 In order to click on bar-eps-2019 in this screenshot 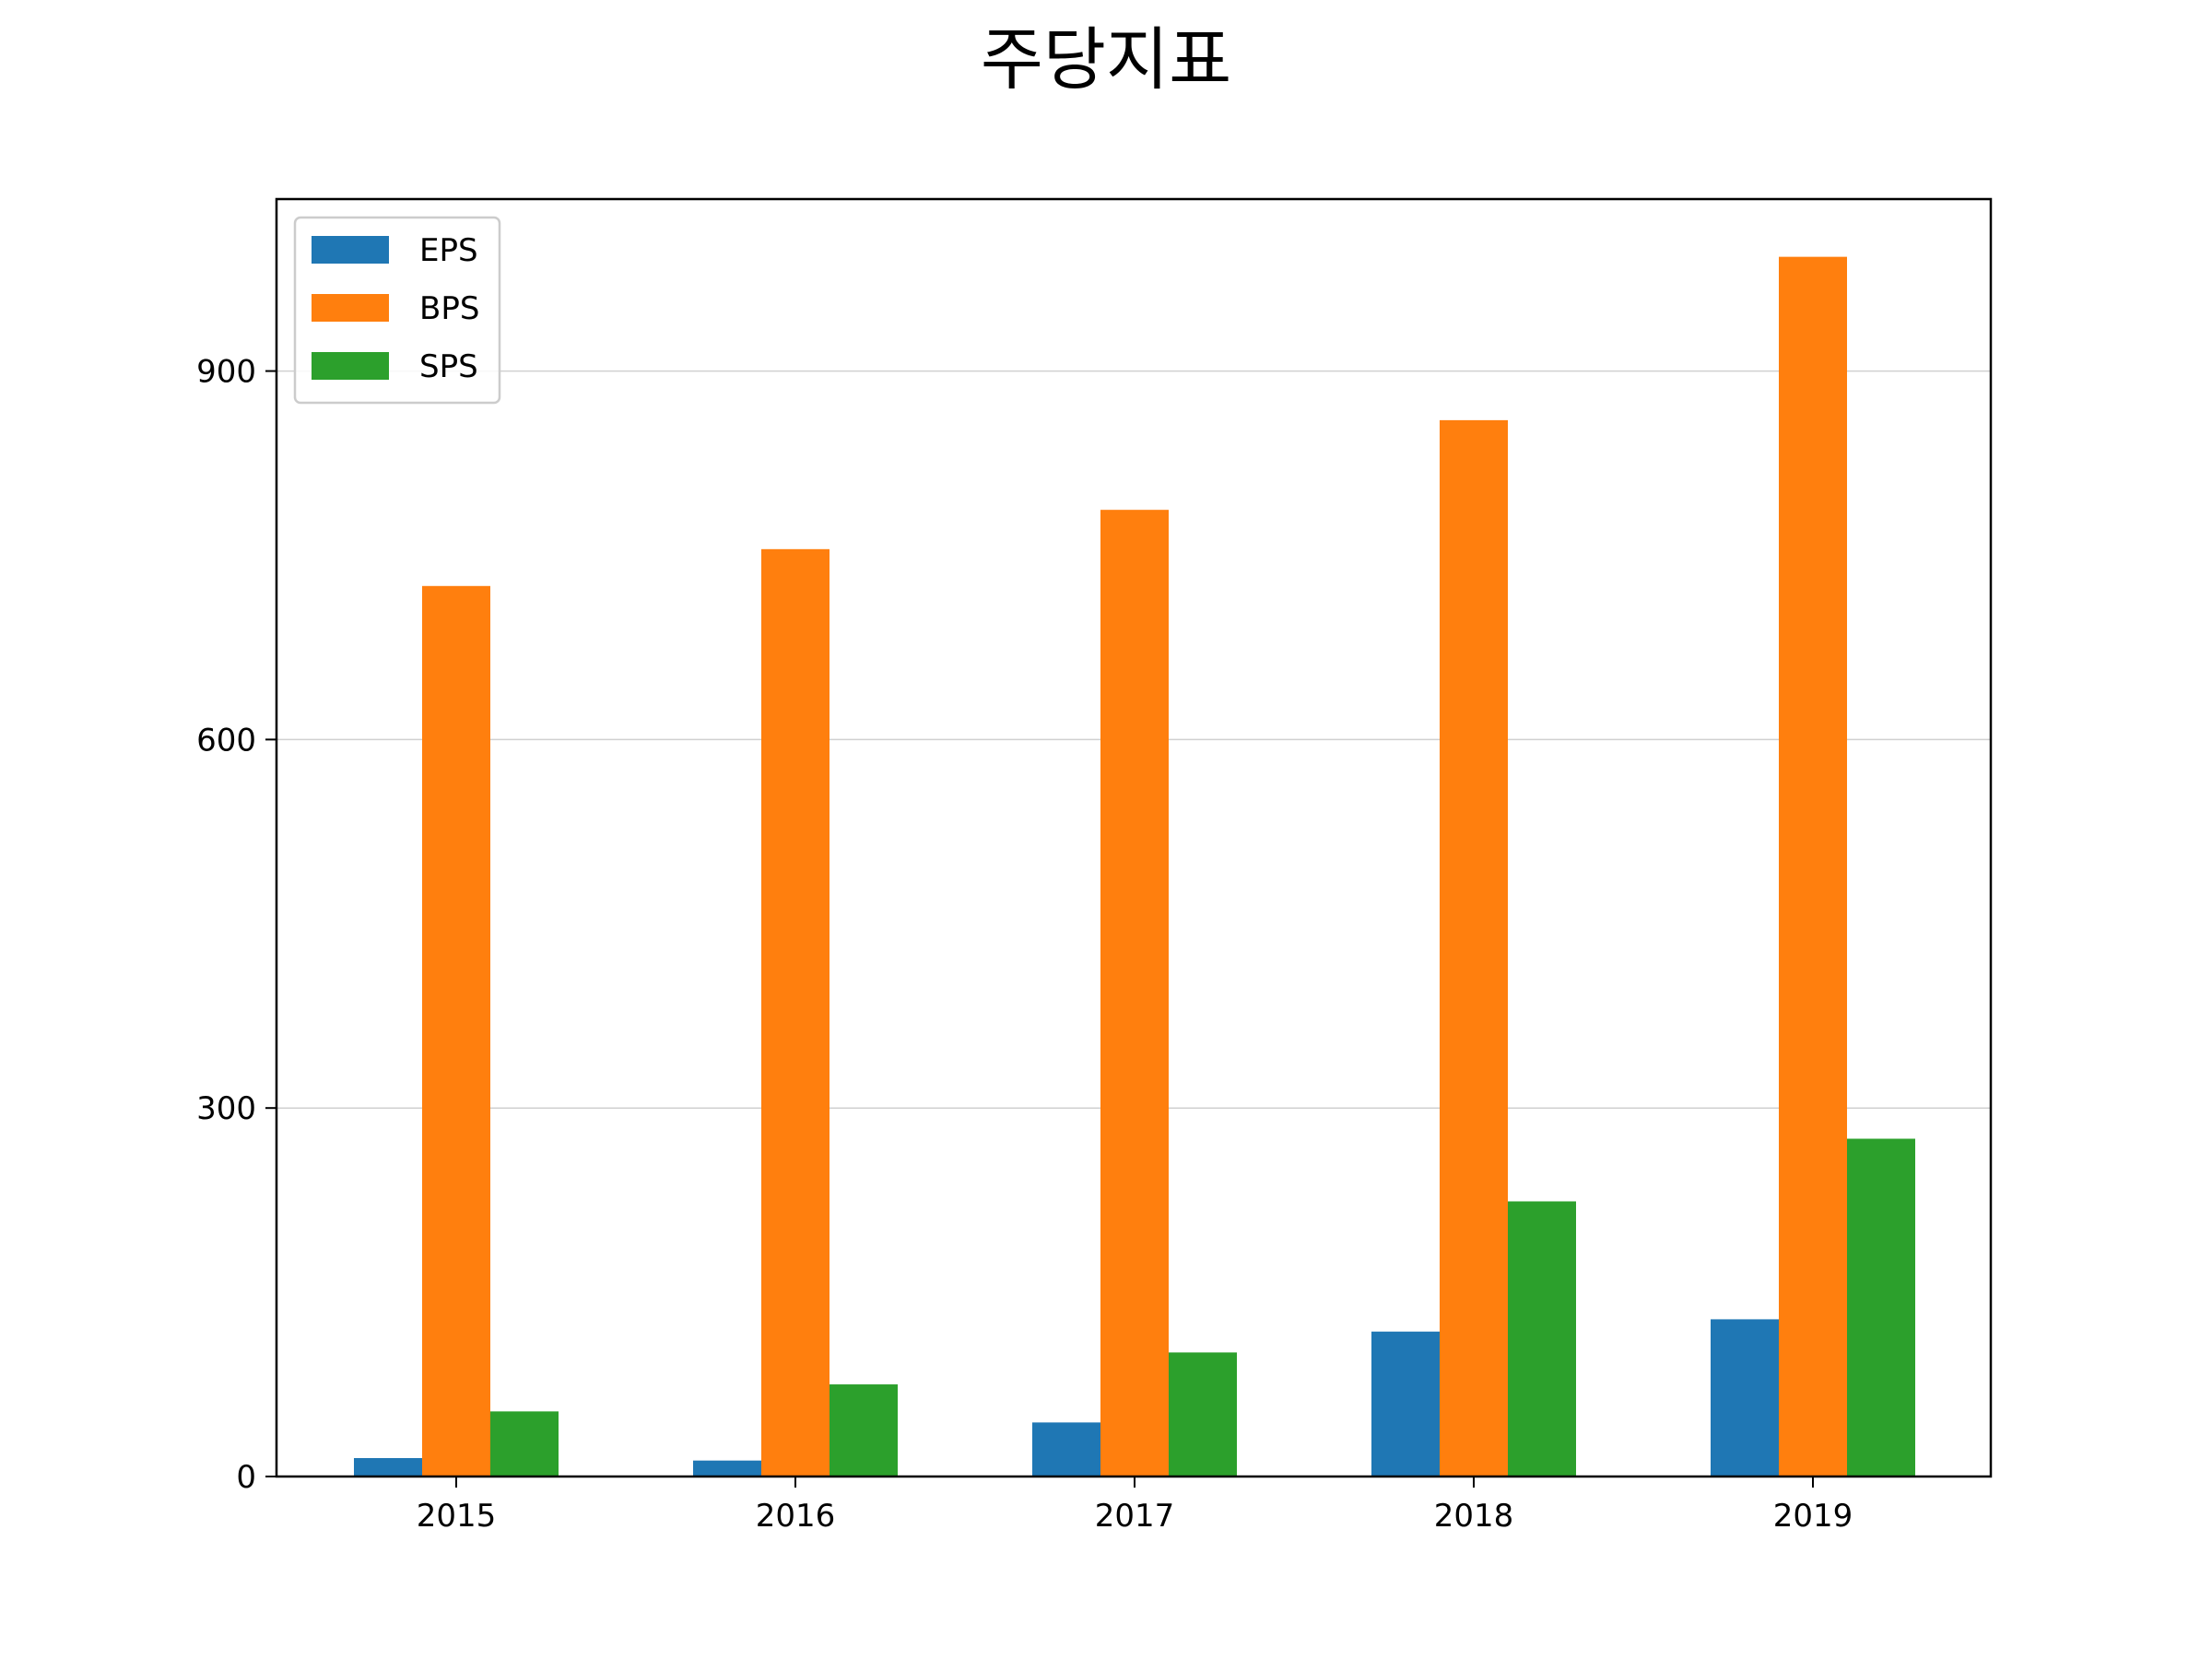, I will do `click(1745, 1398)`.